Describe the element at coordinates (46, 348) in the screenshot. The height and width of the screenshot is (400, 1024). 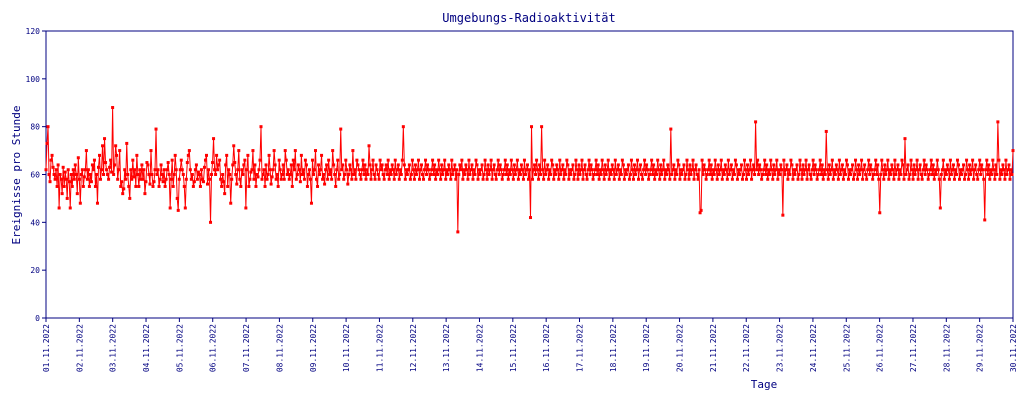
I see `x-tick-label: 01.11.2022` at that location.